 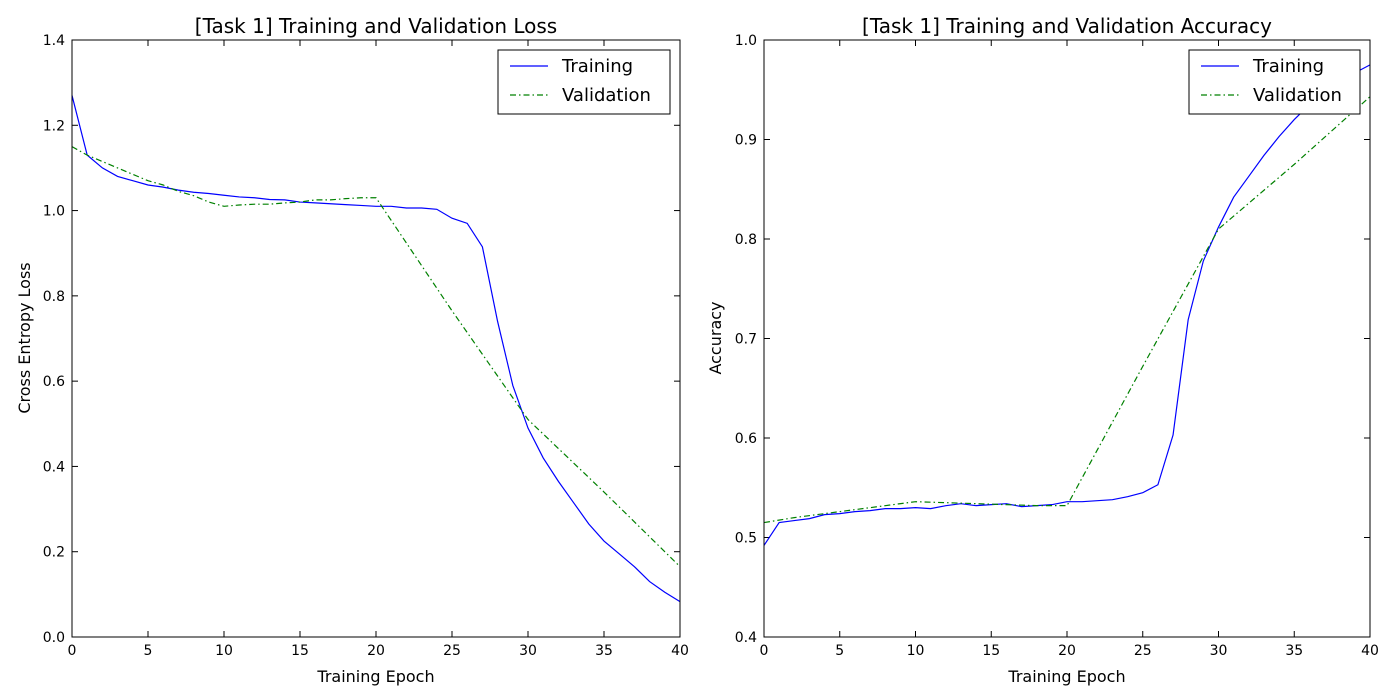 What do you see at coordinates (24, 337) in the screenshot?
I see `loss-chart-ylabel: Cross Entropy Loss` at bounding box center [24, 337].